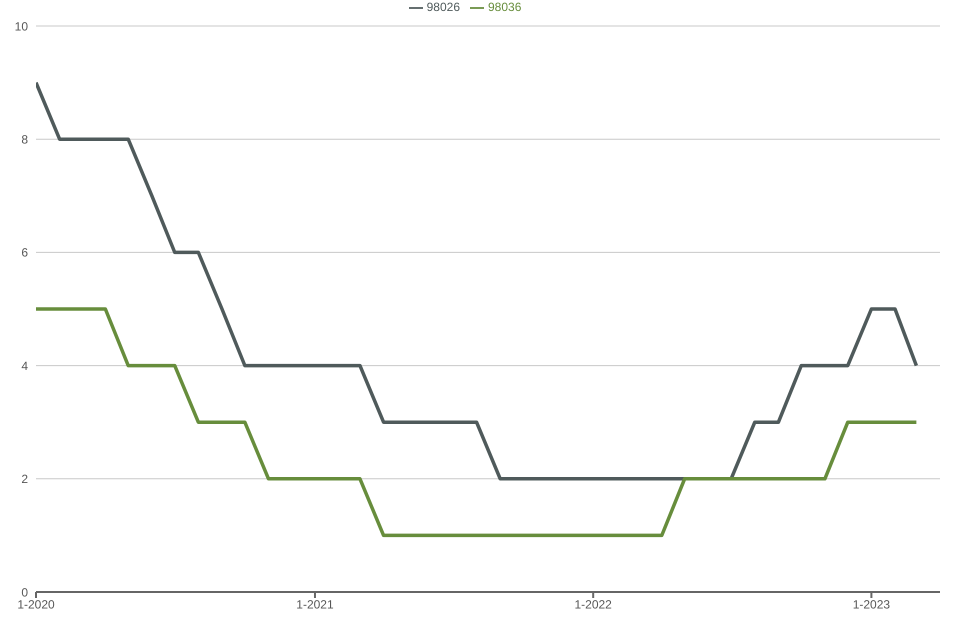  What do you see at coordinates (24, 592) in the screenshot?
I see `y-tick-label: 0` at bounding box center [24, 592].